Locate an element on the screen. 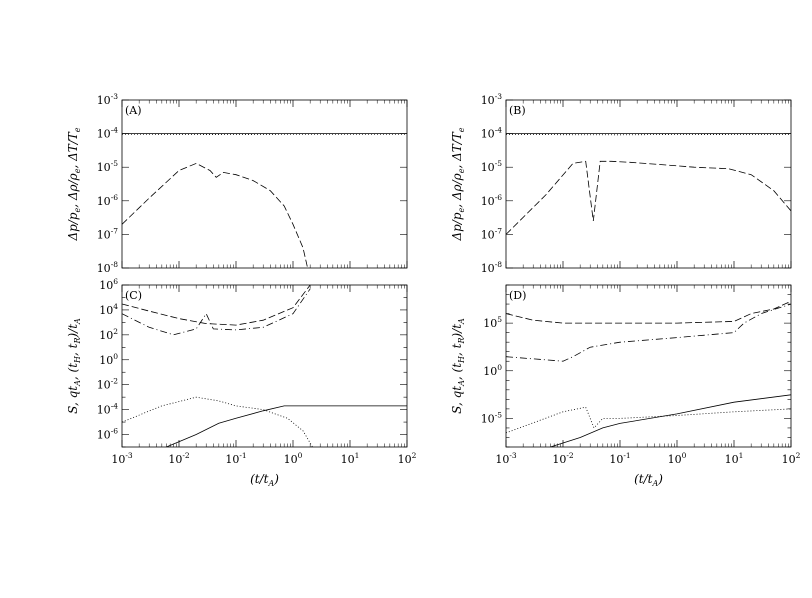 This screenshot has width=812, height=598. panel-label: (C) is located at coordinates (133, 295).